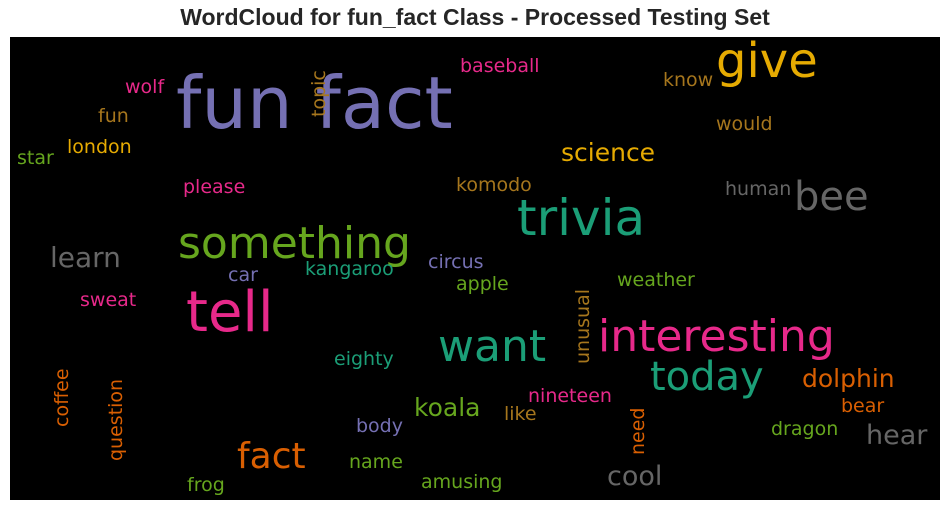 This screenshot has width=950, height=511. I want to click on word-give: give, so click(767, 63).